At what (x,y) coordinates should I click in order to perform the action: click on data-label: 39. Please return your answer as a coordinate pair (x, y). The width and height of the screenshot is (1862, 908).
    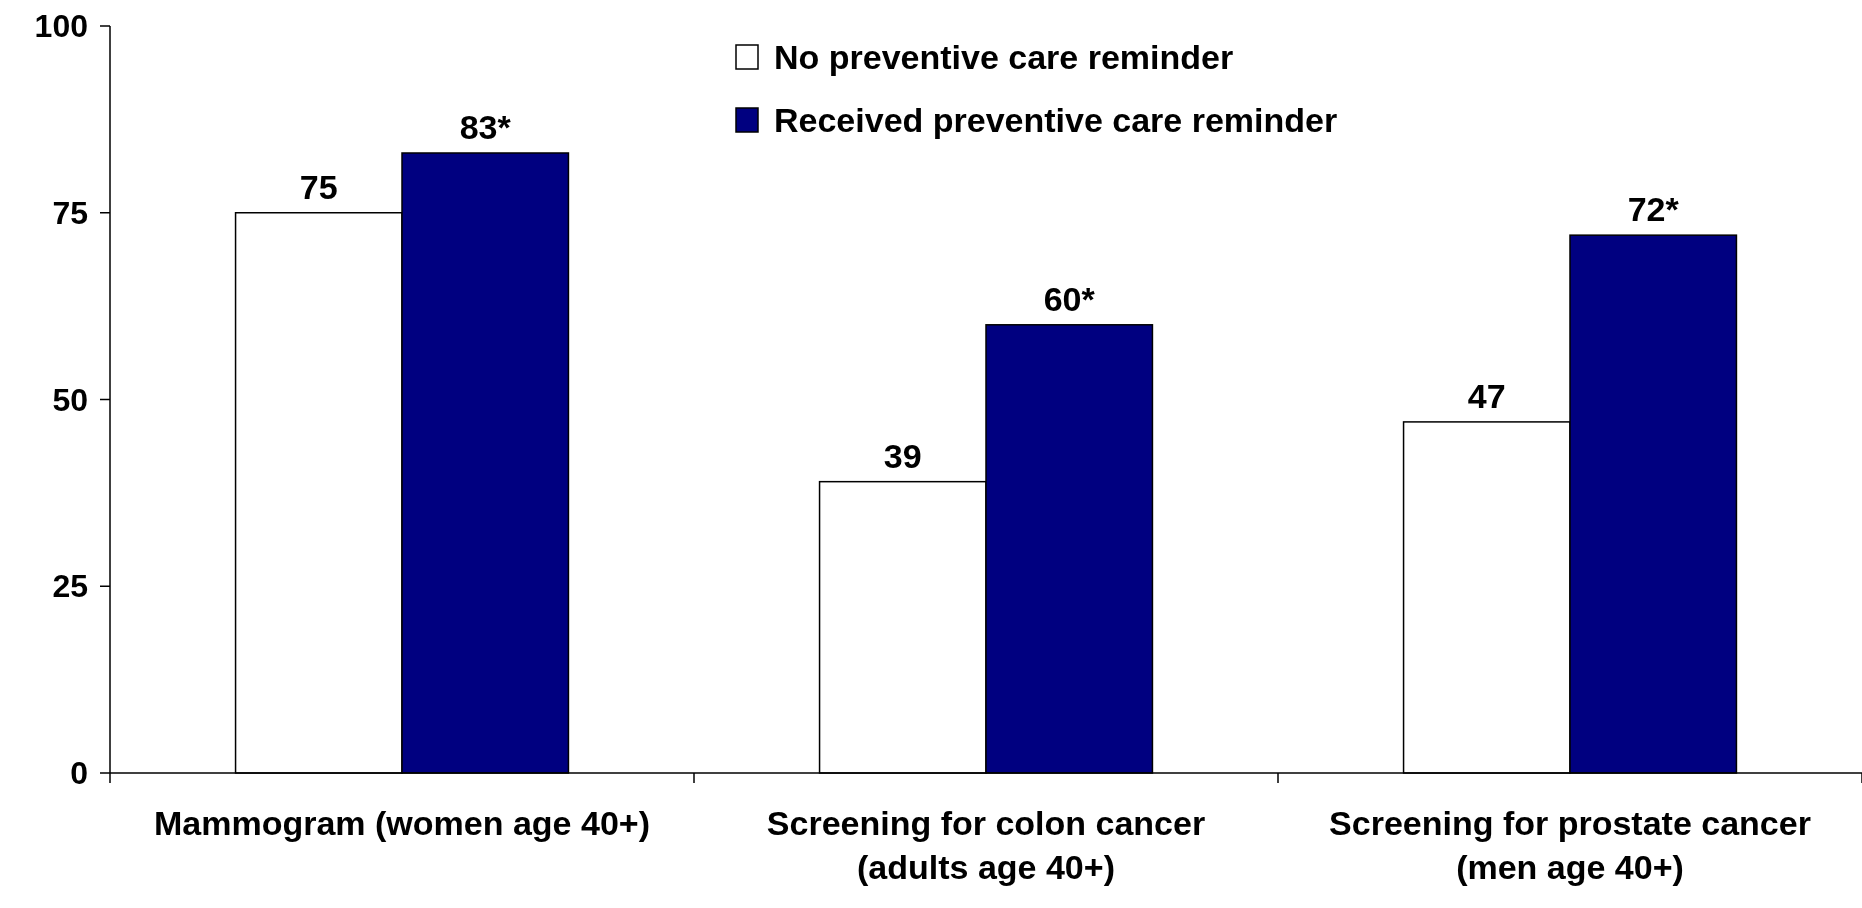
    Looking at the image, I should click on (902, 455).